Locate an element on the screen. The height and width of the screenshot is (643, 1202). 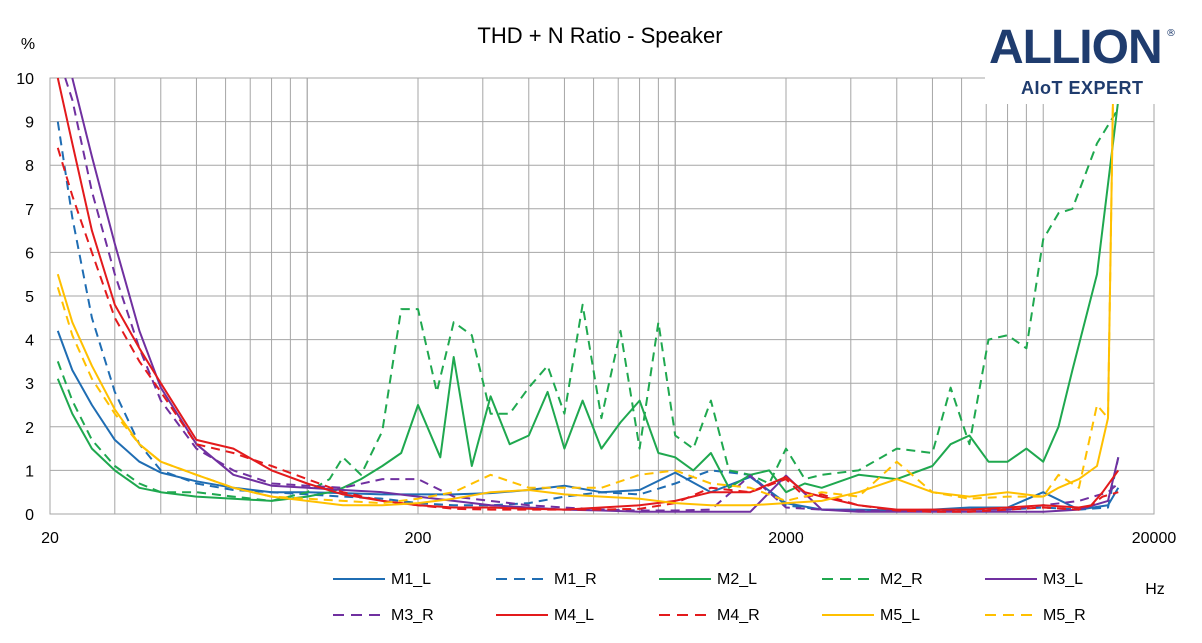
y-tick-label: 8 is located at coordinates (29, 166).